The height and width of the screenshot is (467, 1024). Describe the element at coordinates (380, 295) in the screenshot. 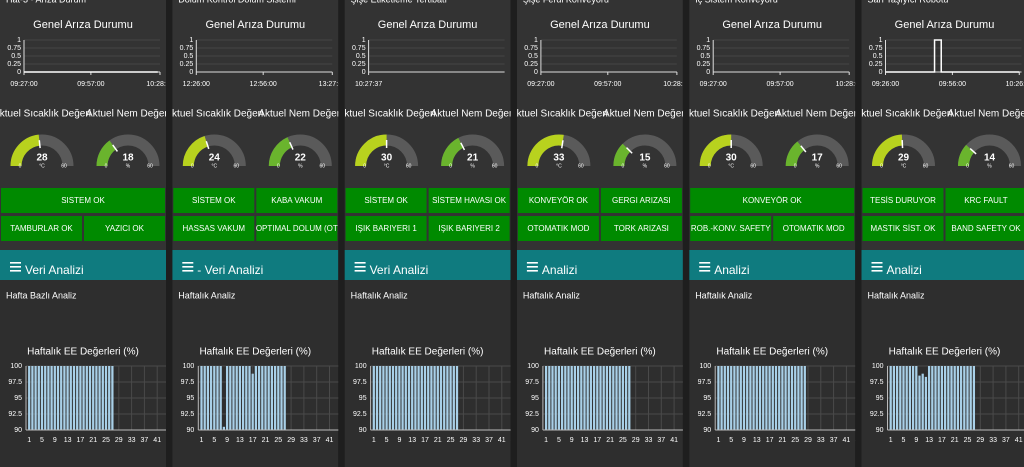

I see `subtitle: Haftalık Analiz` at that location.